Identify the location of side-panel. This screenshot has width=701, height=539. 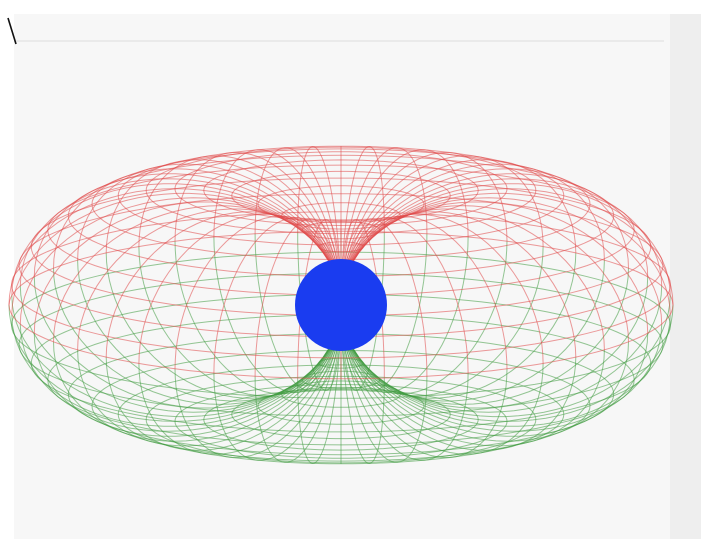
(685, 276).